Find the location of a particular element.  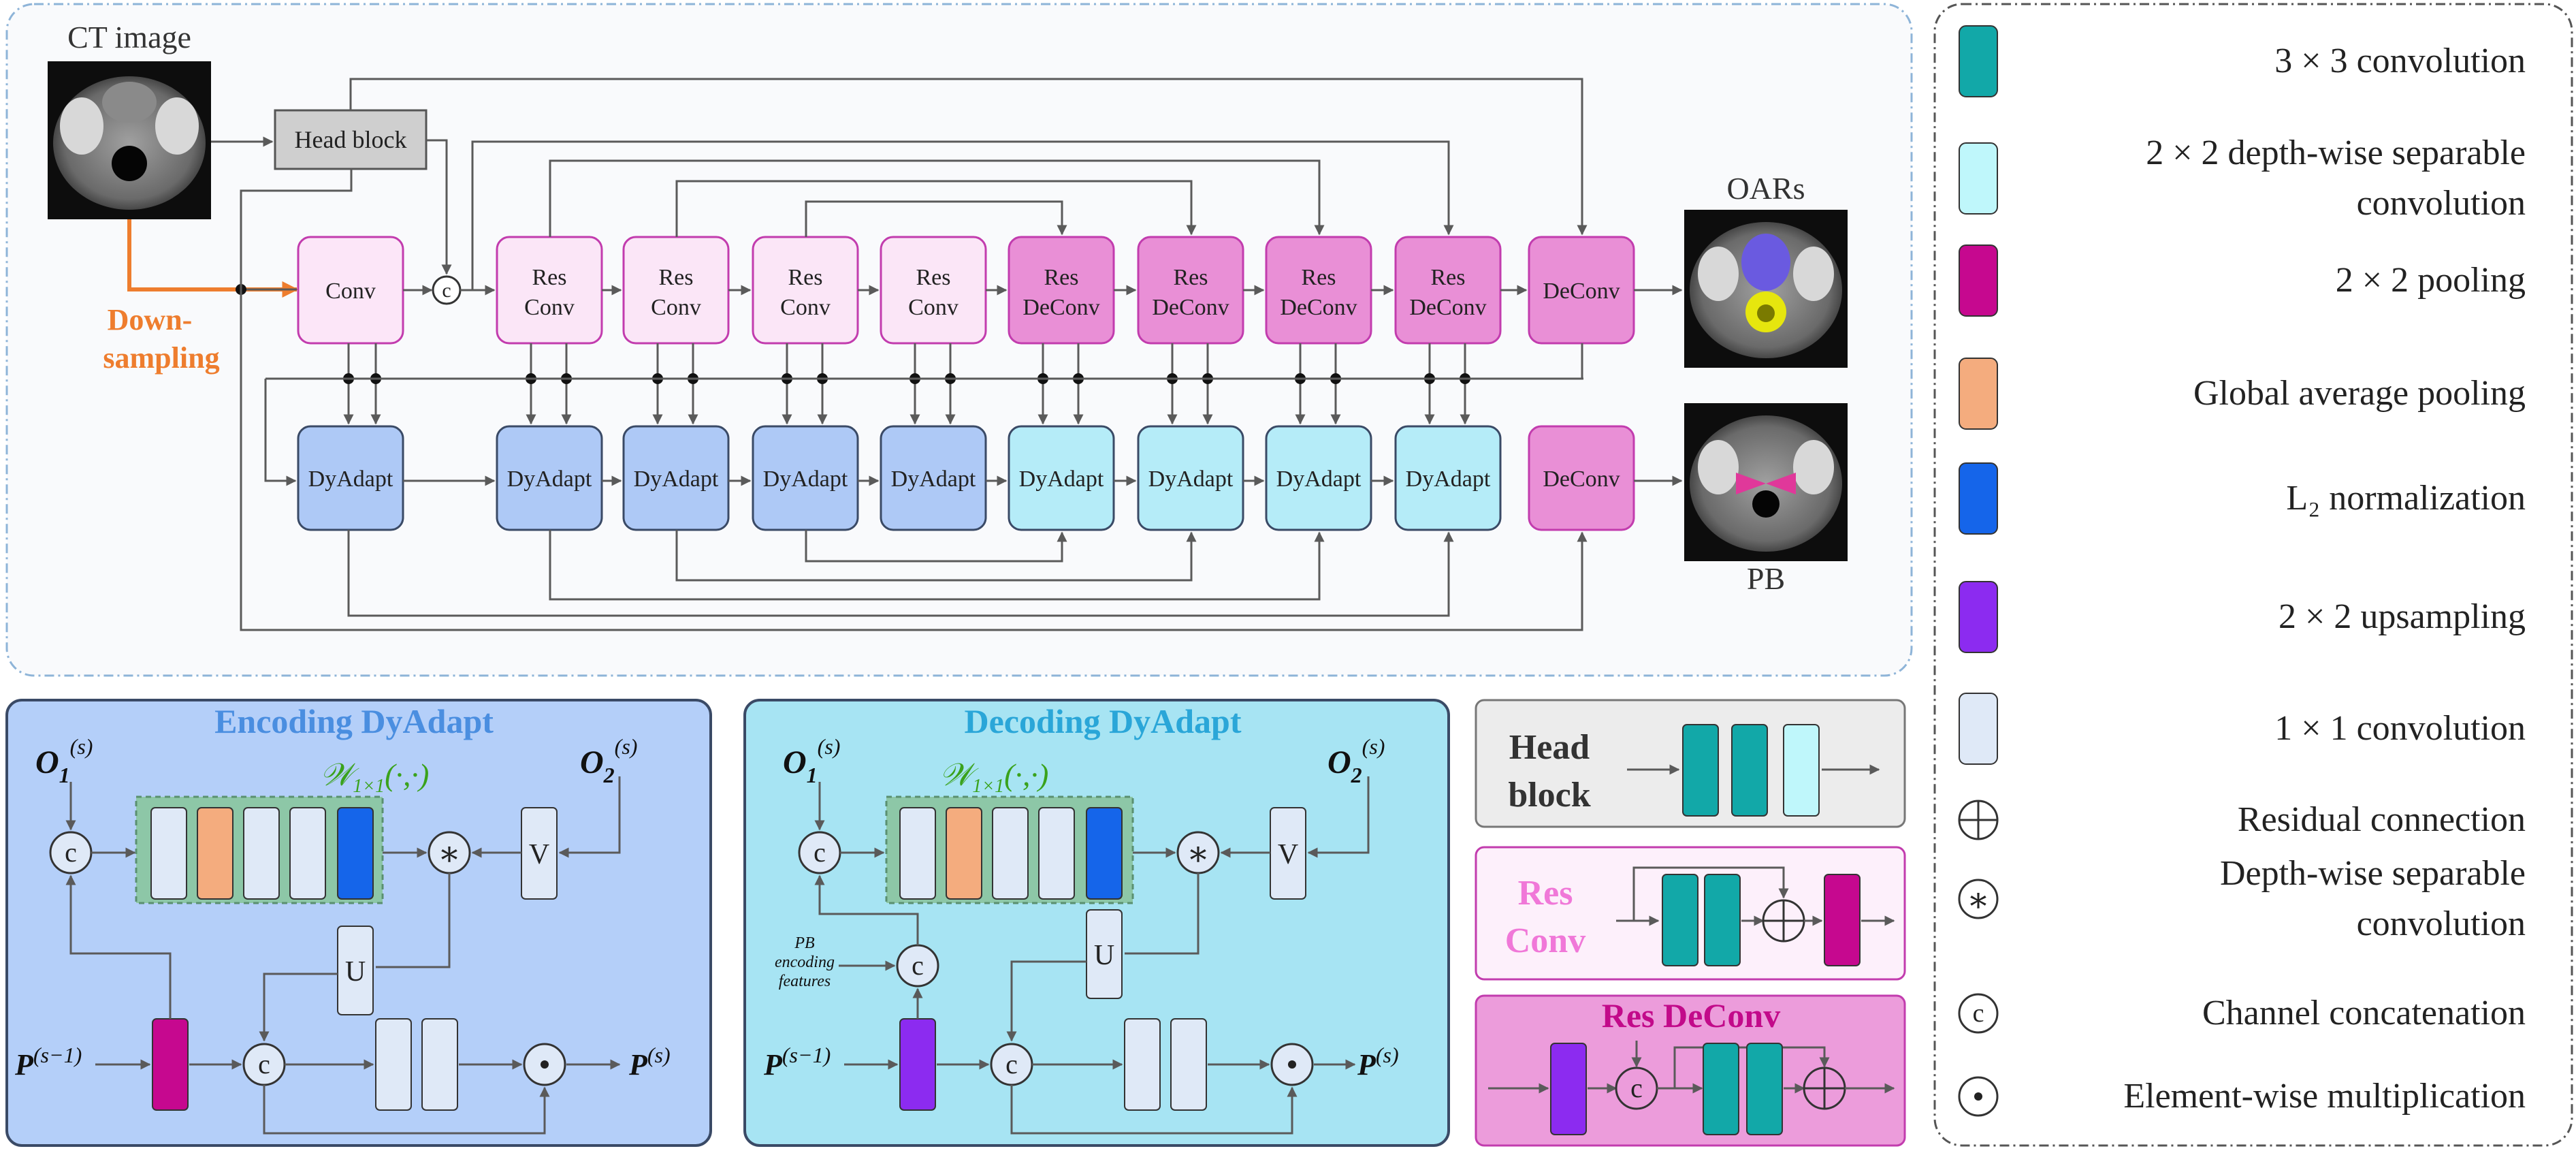

svg-text: 2 × 2 depth-wise separable is located at coordinates (2336, 152).